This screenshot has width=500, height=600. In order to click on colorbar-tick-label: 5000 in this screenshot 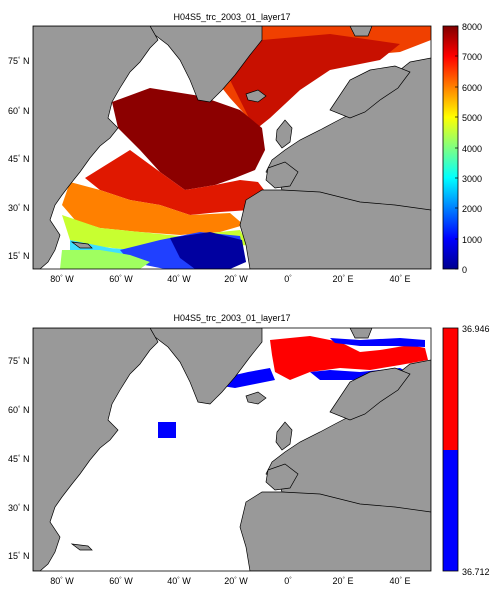, I will do `click(472, 118)`.